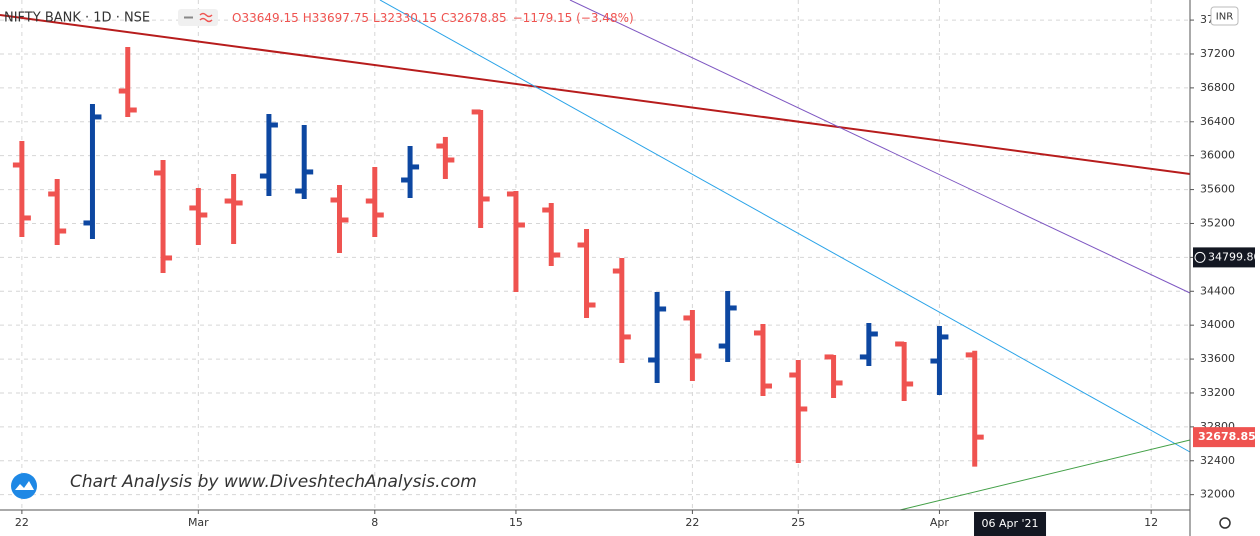  What do you see at coordinates (376, 18) in the screenshot?
I see `ohlc-label: L` at bounding box center [376, 18].